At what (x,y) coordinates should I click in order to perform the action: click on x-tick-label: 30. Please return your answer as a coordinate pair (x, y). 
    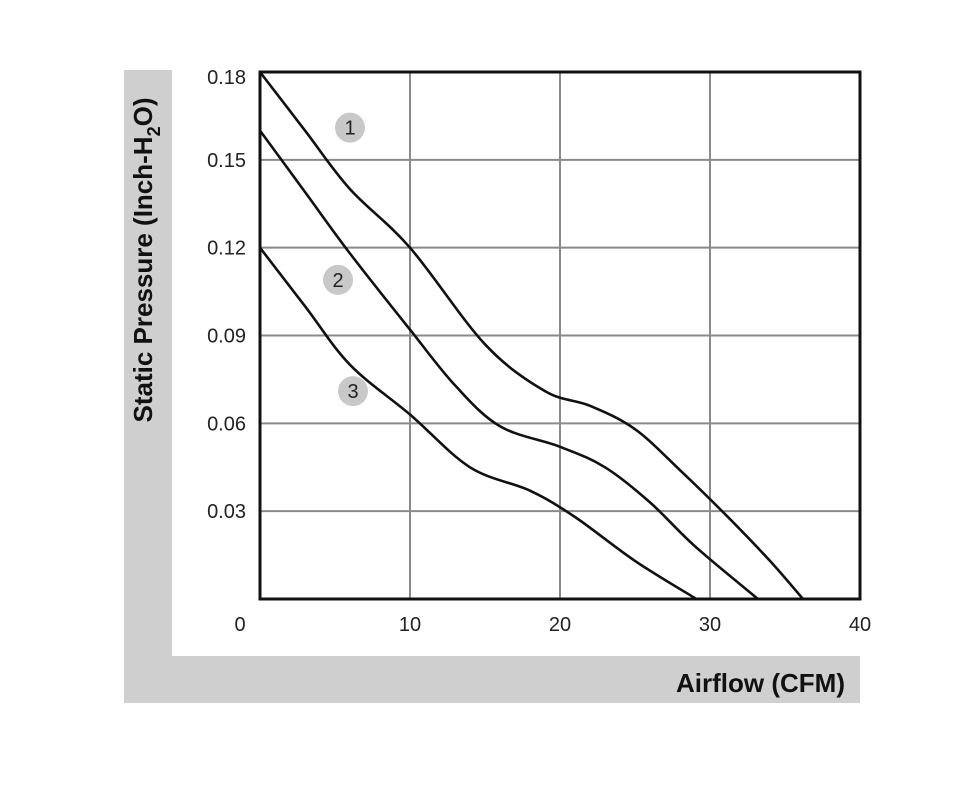
    Looking at the image, I should click on (710, 625).